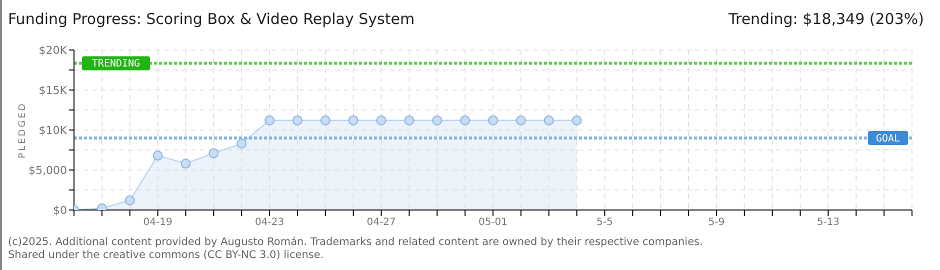 This screenshot has width=940, height=270. Describe the element at coordinates (211, 19) in the screenshot. I see `chart-title: Funding Progress: Scoring Box & Video Replay System` at that location.